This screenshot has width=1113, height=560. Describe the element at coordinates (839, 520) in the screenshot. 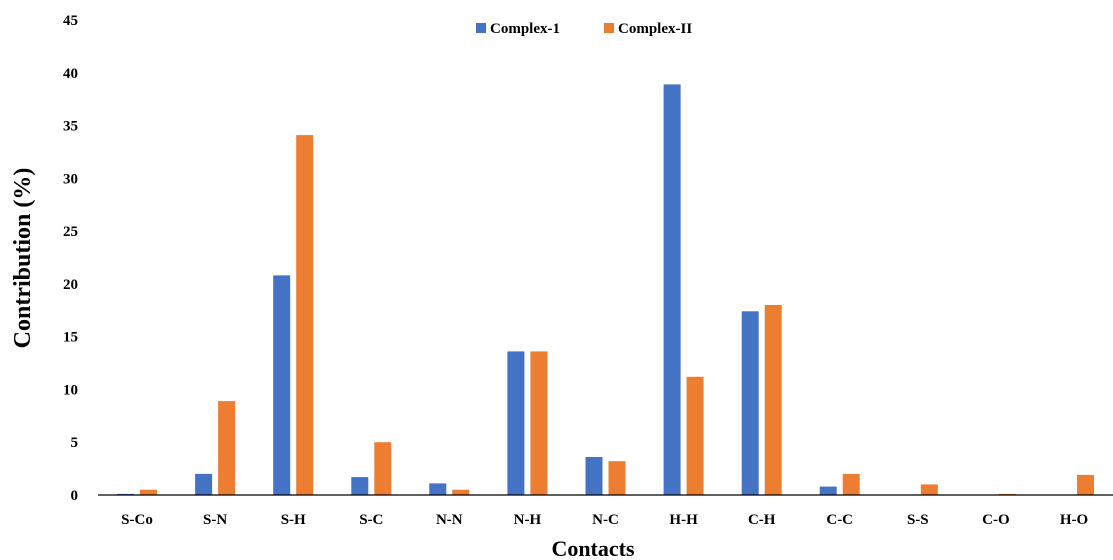

I see `x-tick-label: C-C` at that location.